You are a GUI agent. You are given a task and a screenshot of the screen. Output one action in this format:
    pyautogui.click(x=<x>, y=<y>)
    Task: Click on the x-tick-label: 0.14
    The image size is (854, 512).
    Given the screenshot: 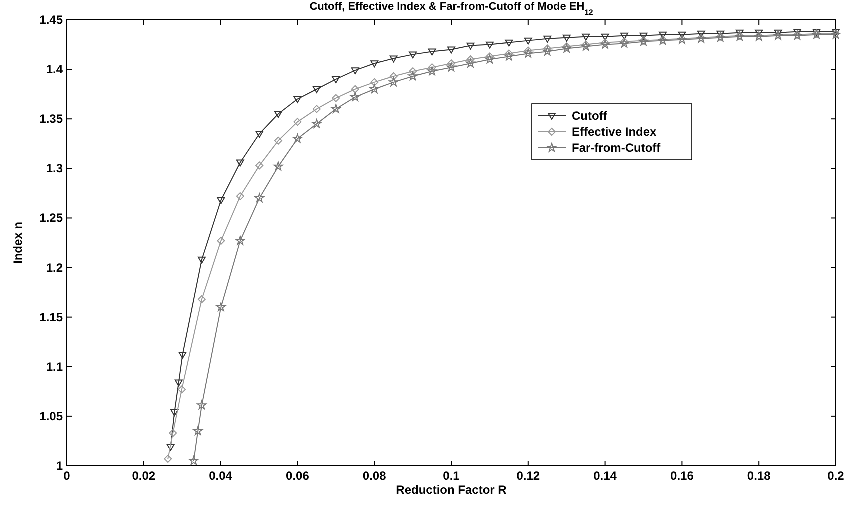 What is the action you would take?
    pyautogui.click(x=606, y=476)
    